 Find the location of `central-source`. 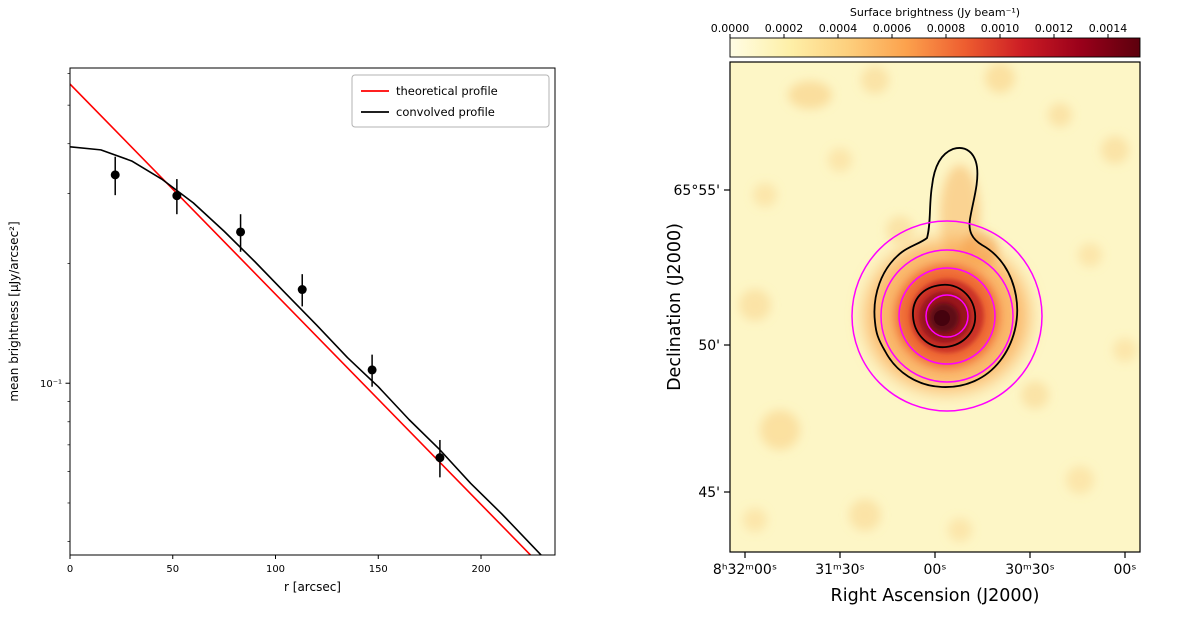

central-source is located at coordinates (947, 316).